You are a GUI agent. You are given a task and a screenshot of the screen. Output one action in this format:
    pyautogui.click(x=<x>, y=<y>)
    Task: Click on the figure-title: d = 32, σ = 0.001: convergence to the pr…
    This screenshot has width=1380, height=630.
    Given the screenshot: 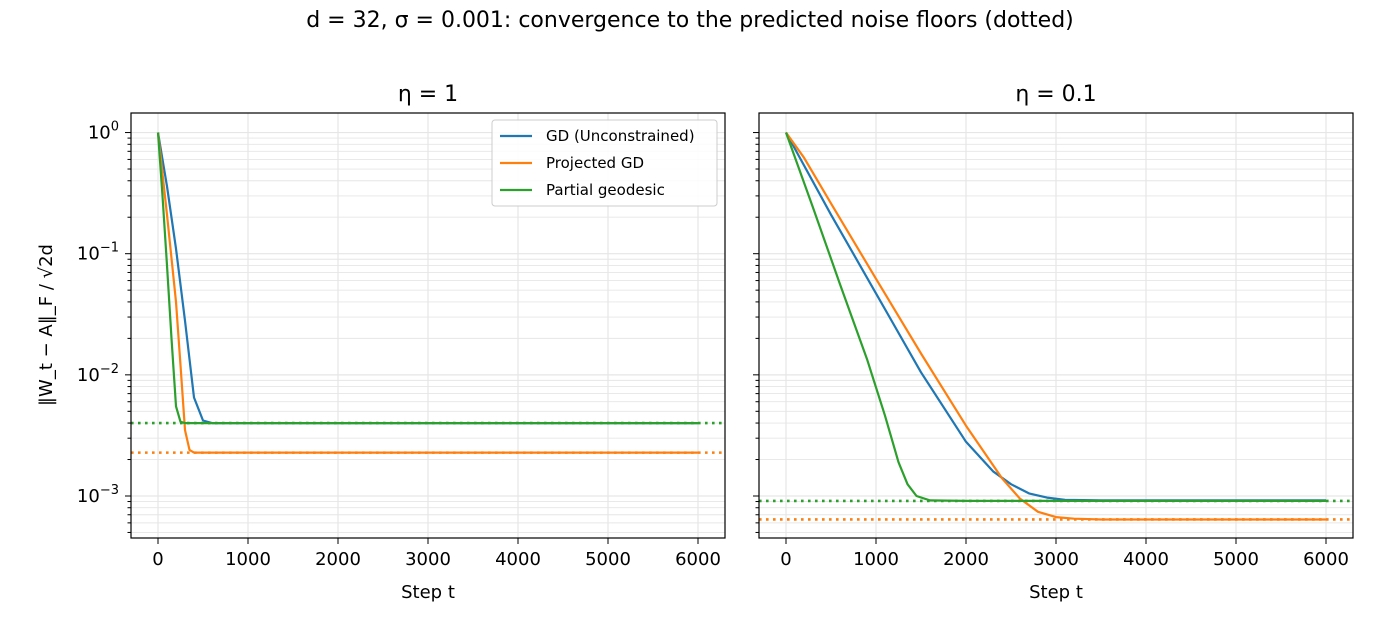 What is the action you would take?
    pyautogui.click(x=690, y=20)
    